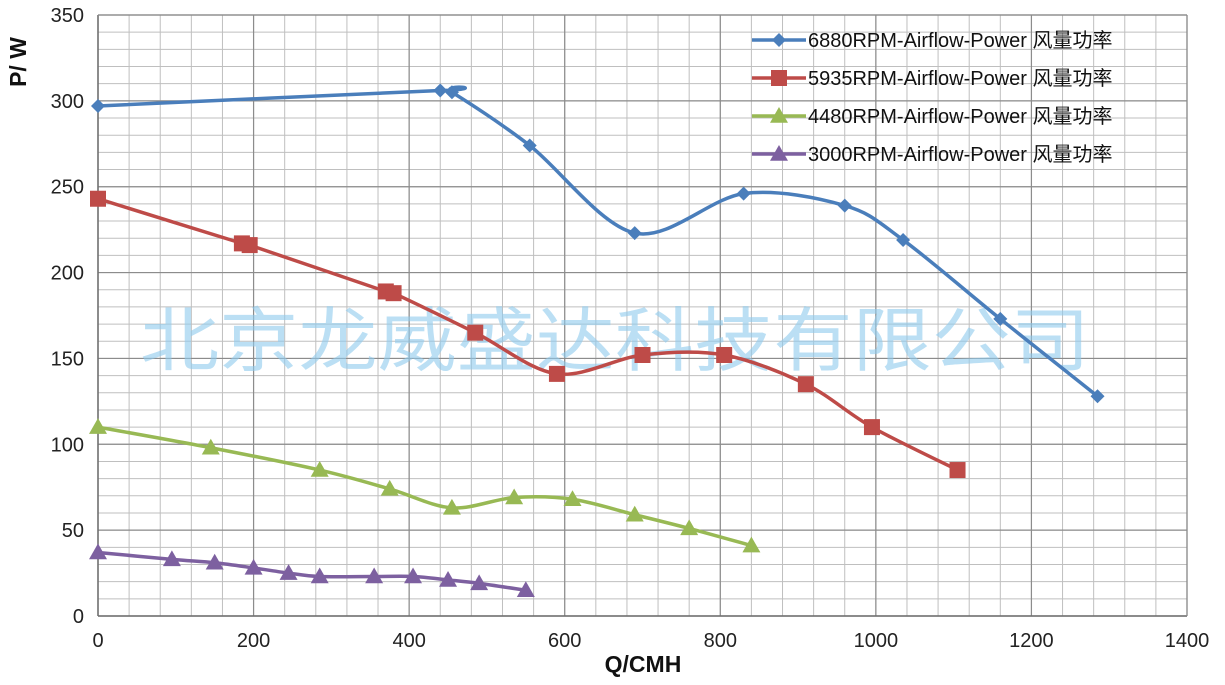 The image size is (1225, 685). I want to click on legend-entry-2: 4480RPM-Airflow-Power 风量功率, so click(932, 116).